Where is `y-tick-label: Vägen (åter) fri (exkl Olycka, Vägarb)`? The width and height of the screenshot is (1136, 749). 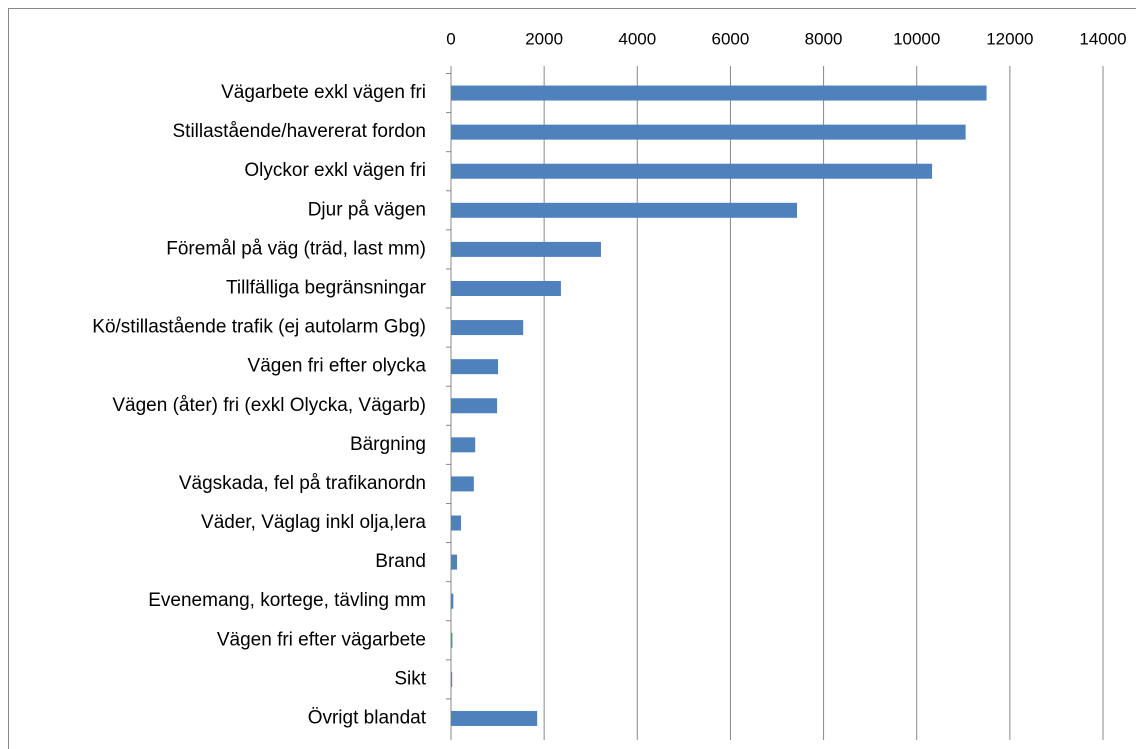
y-tick-label: Vägen (åter) fri (exkl Olycka, Vägarb) is located at coordinates (269, 405).